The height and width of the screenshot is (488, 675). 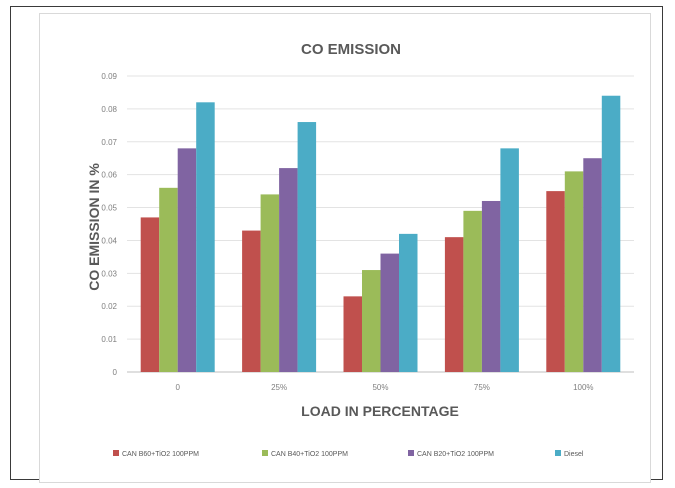 I want to click on y-tick-label: 0.05, so click(x=109, y=208).